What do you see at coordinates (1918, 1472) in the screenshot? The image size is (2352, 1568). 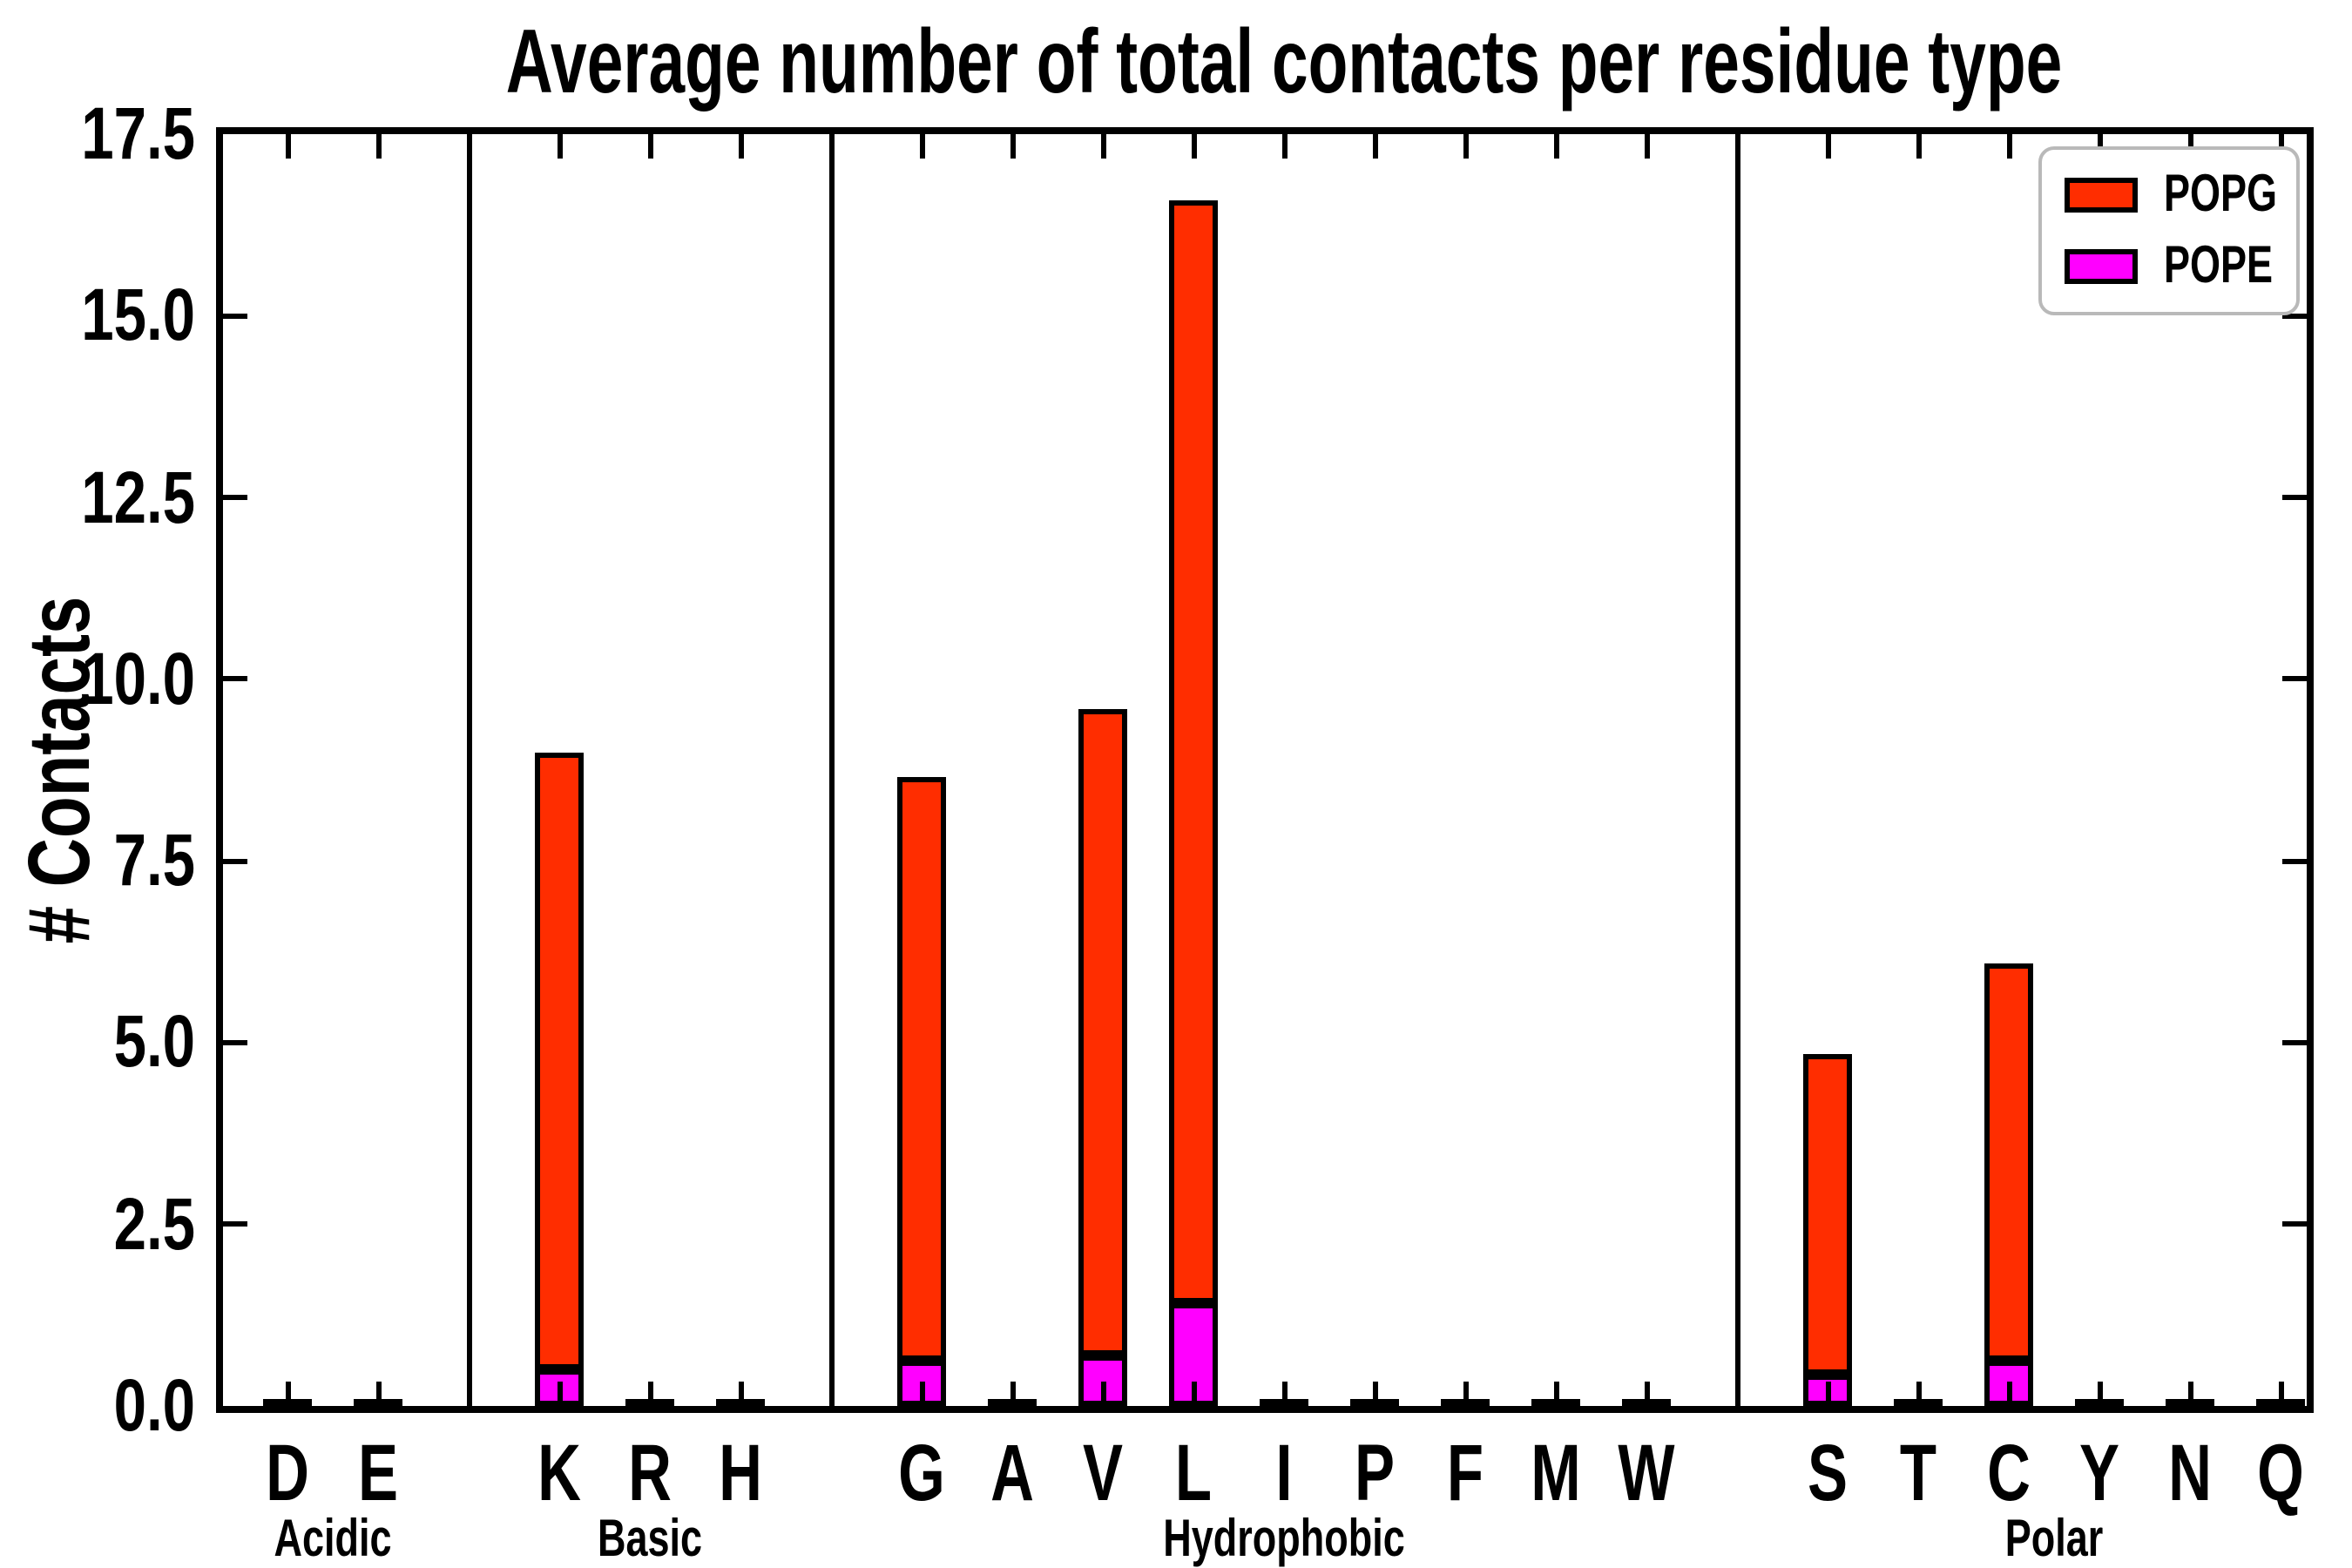 I see `x-tick-label-T: T` at bounding box center [1918, 1472].